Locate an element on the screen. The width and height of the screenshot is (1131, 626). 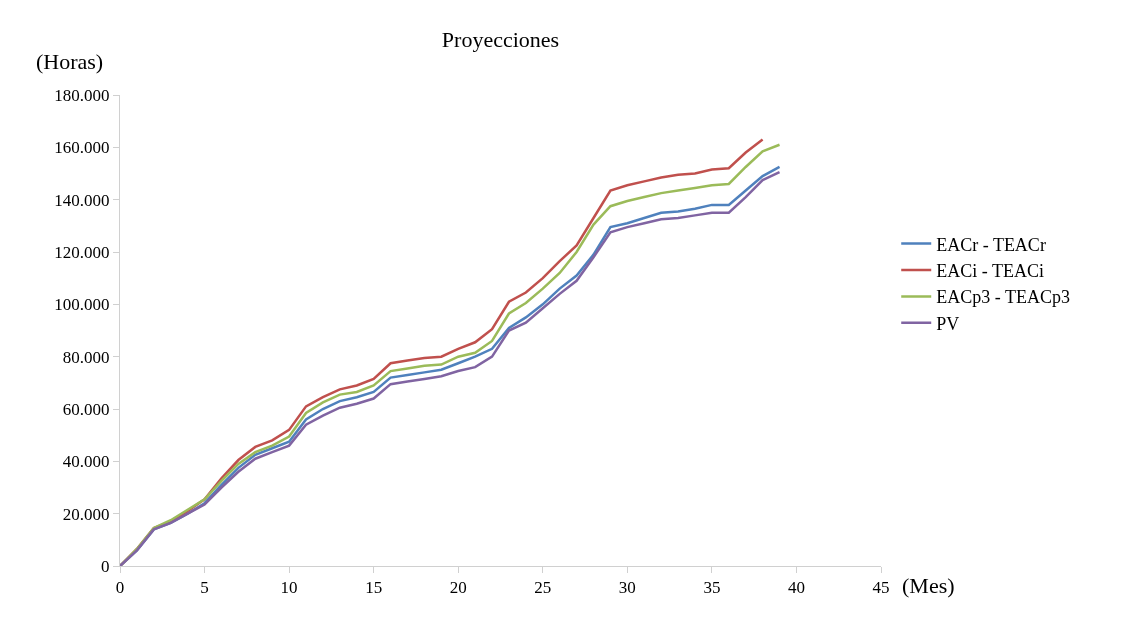
x-tick-label: 45 is located at coordinates (881, 588).